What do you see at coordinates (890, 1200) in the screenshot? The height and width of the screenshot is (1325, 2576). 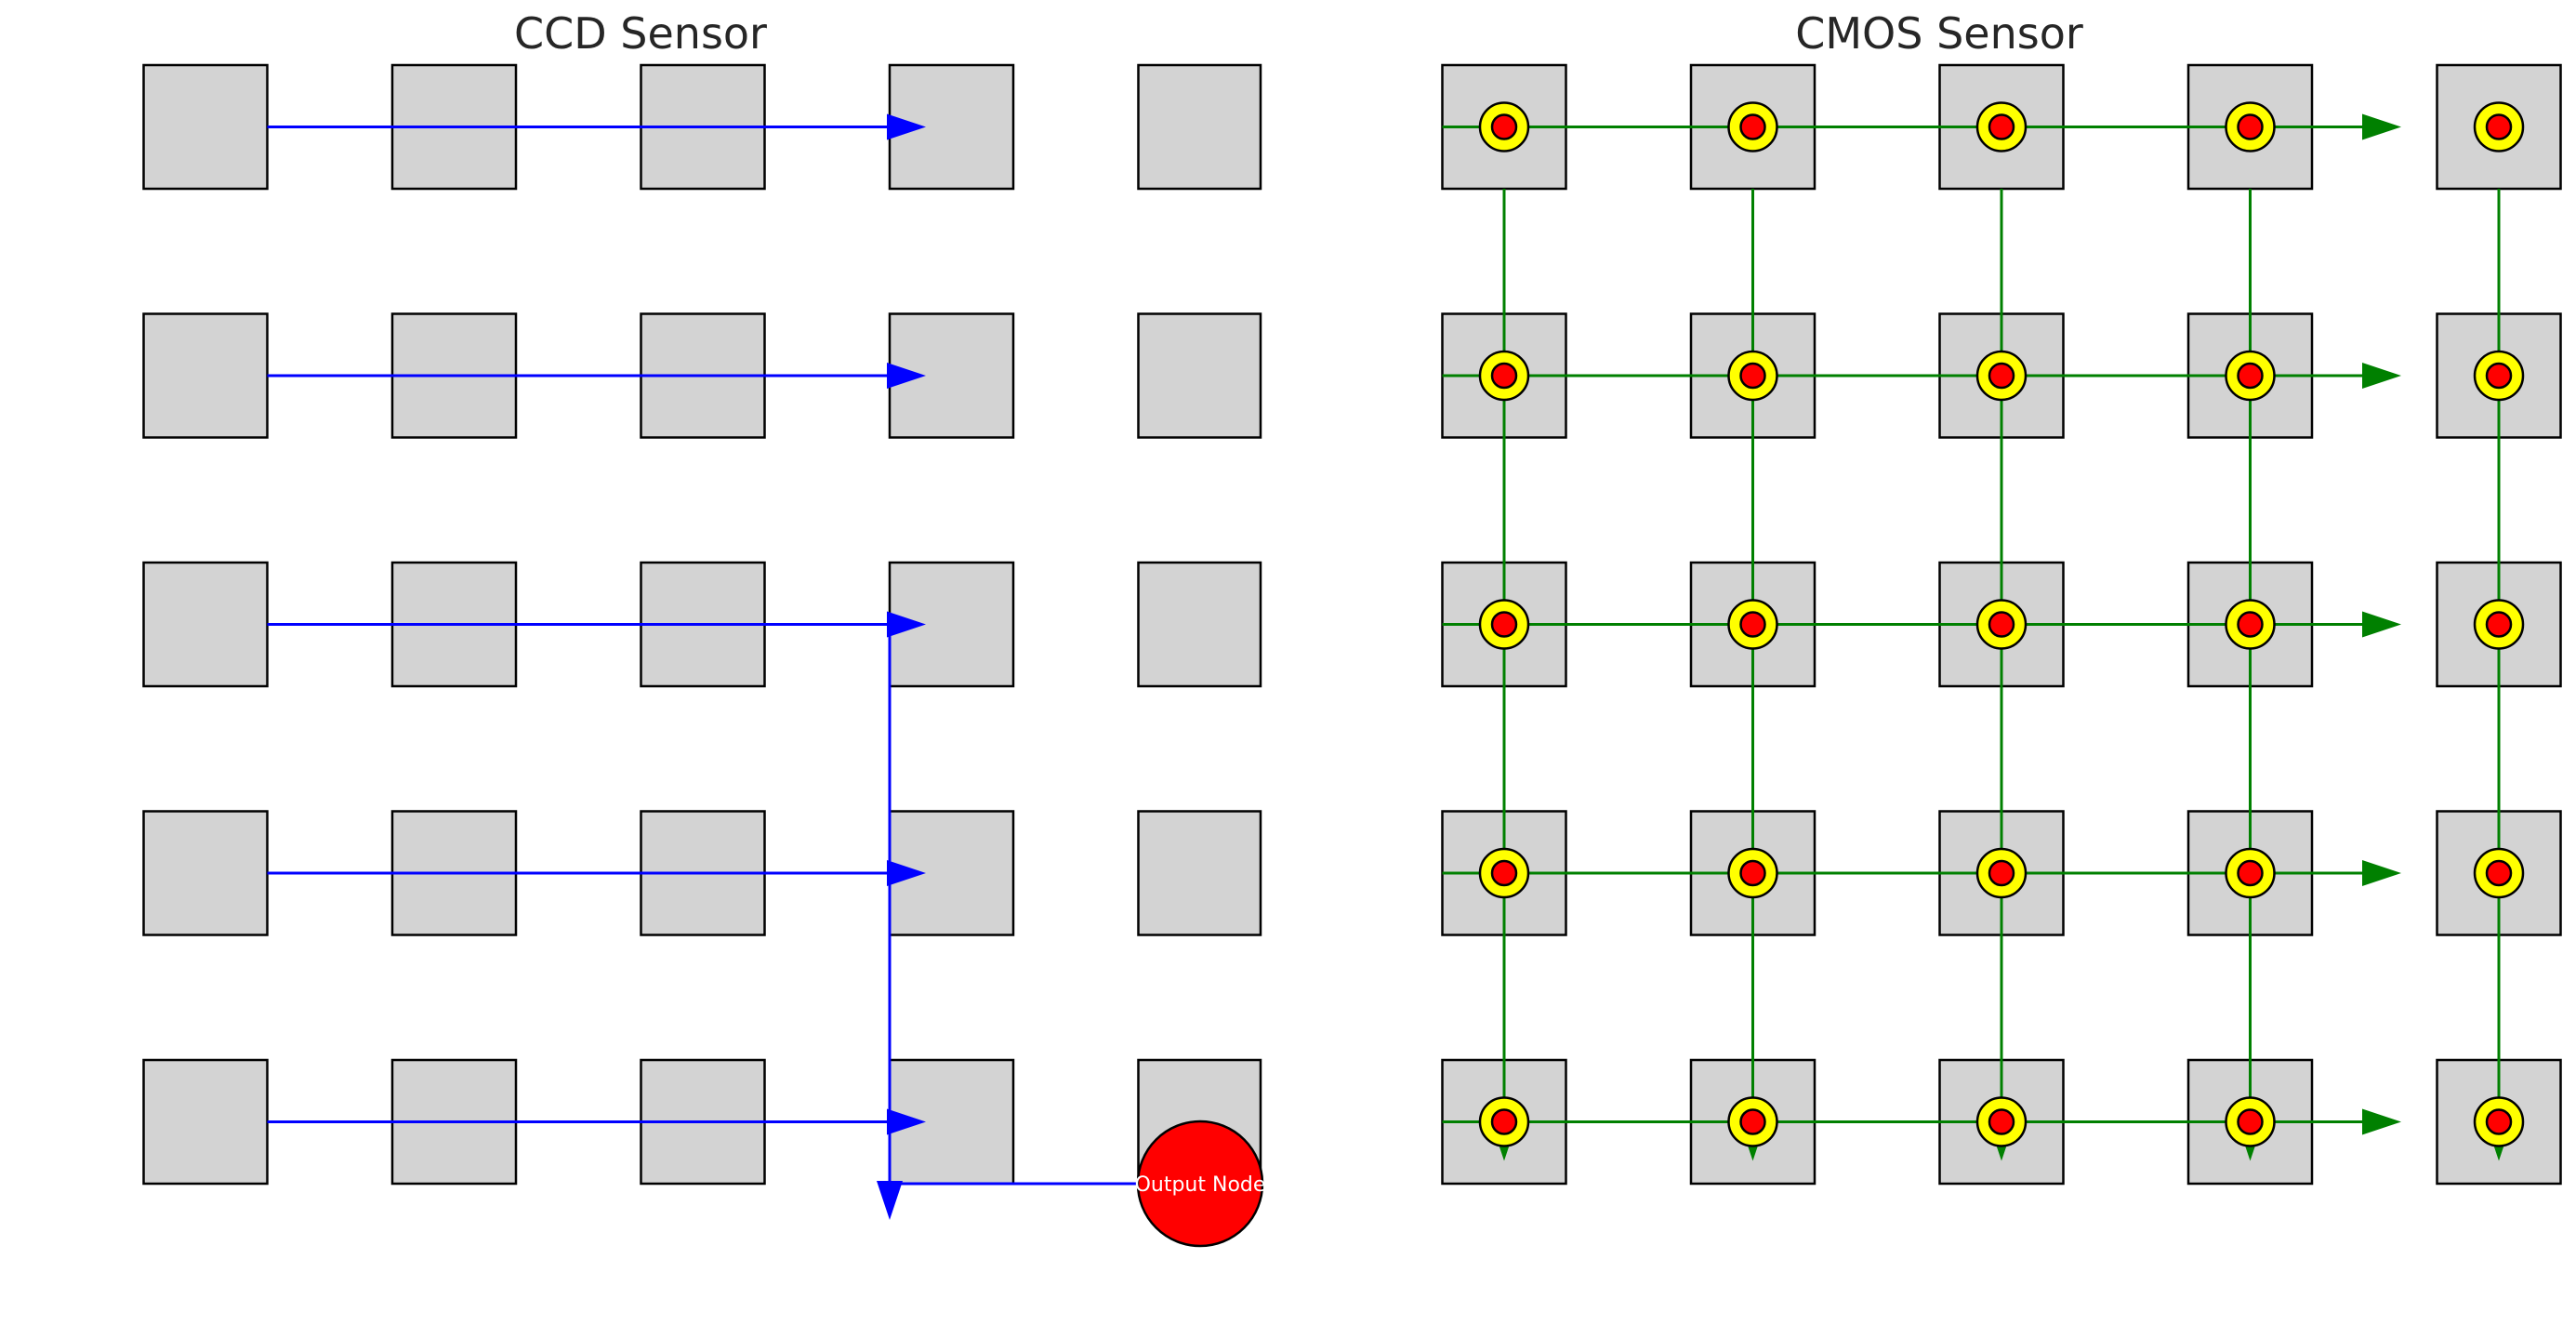 I see `ccd-readout-arrow-head` at bounding box center [890, 1200].